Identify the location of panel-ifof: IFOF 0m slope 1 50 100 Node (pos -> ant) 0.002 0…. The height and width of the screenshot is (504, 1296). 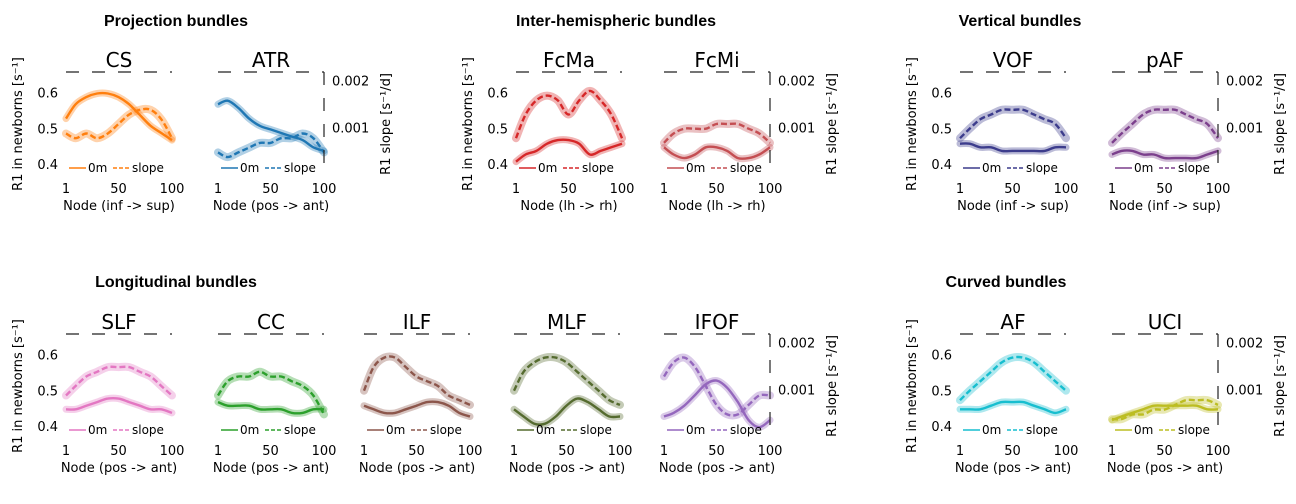
(749, 393).